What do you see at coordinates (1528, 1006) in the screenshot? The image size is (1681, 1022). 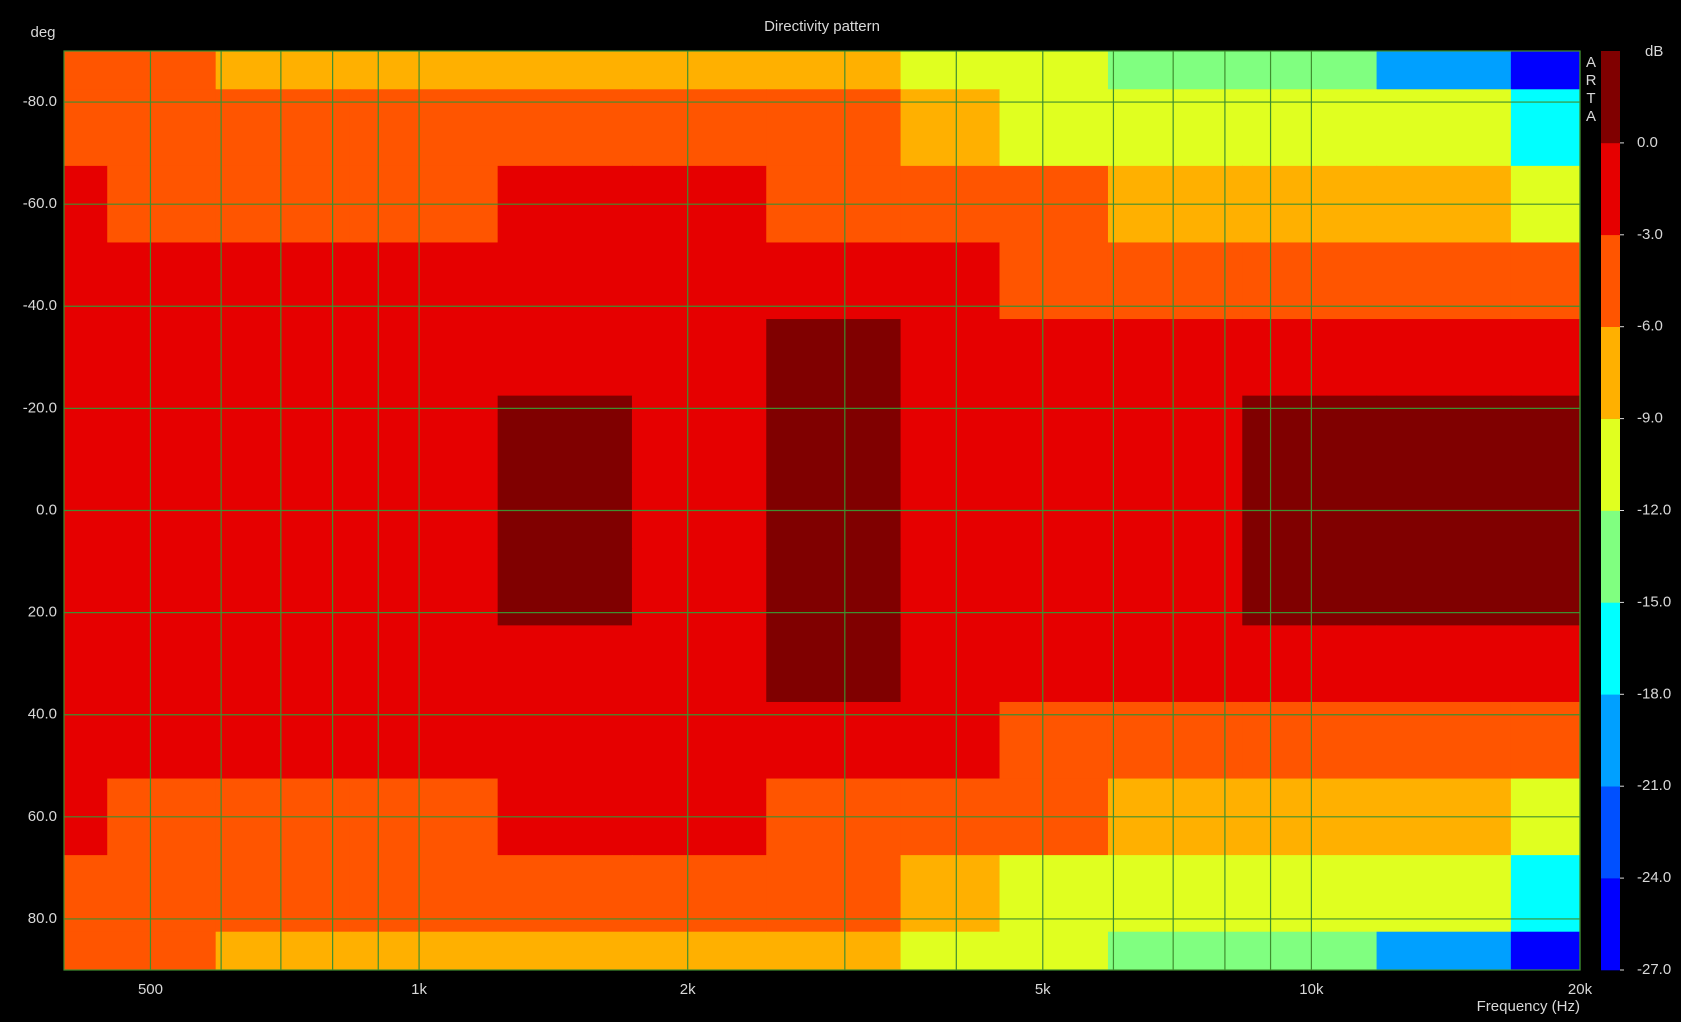 I see `x-axis-label: Frequency (Hz)` at bounding box center [1528, 1006].